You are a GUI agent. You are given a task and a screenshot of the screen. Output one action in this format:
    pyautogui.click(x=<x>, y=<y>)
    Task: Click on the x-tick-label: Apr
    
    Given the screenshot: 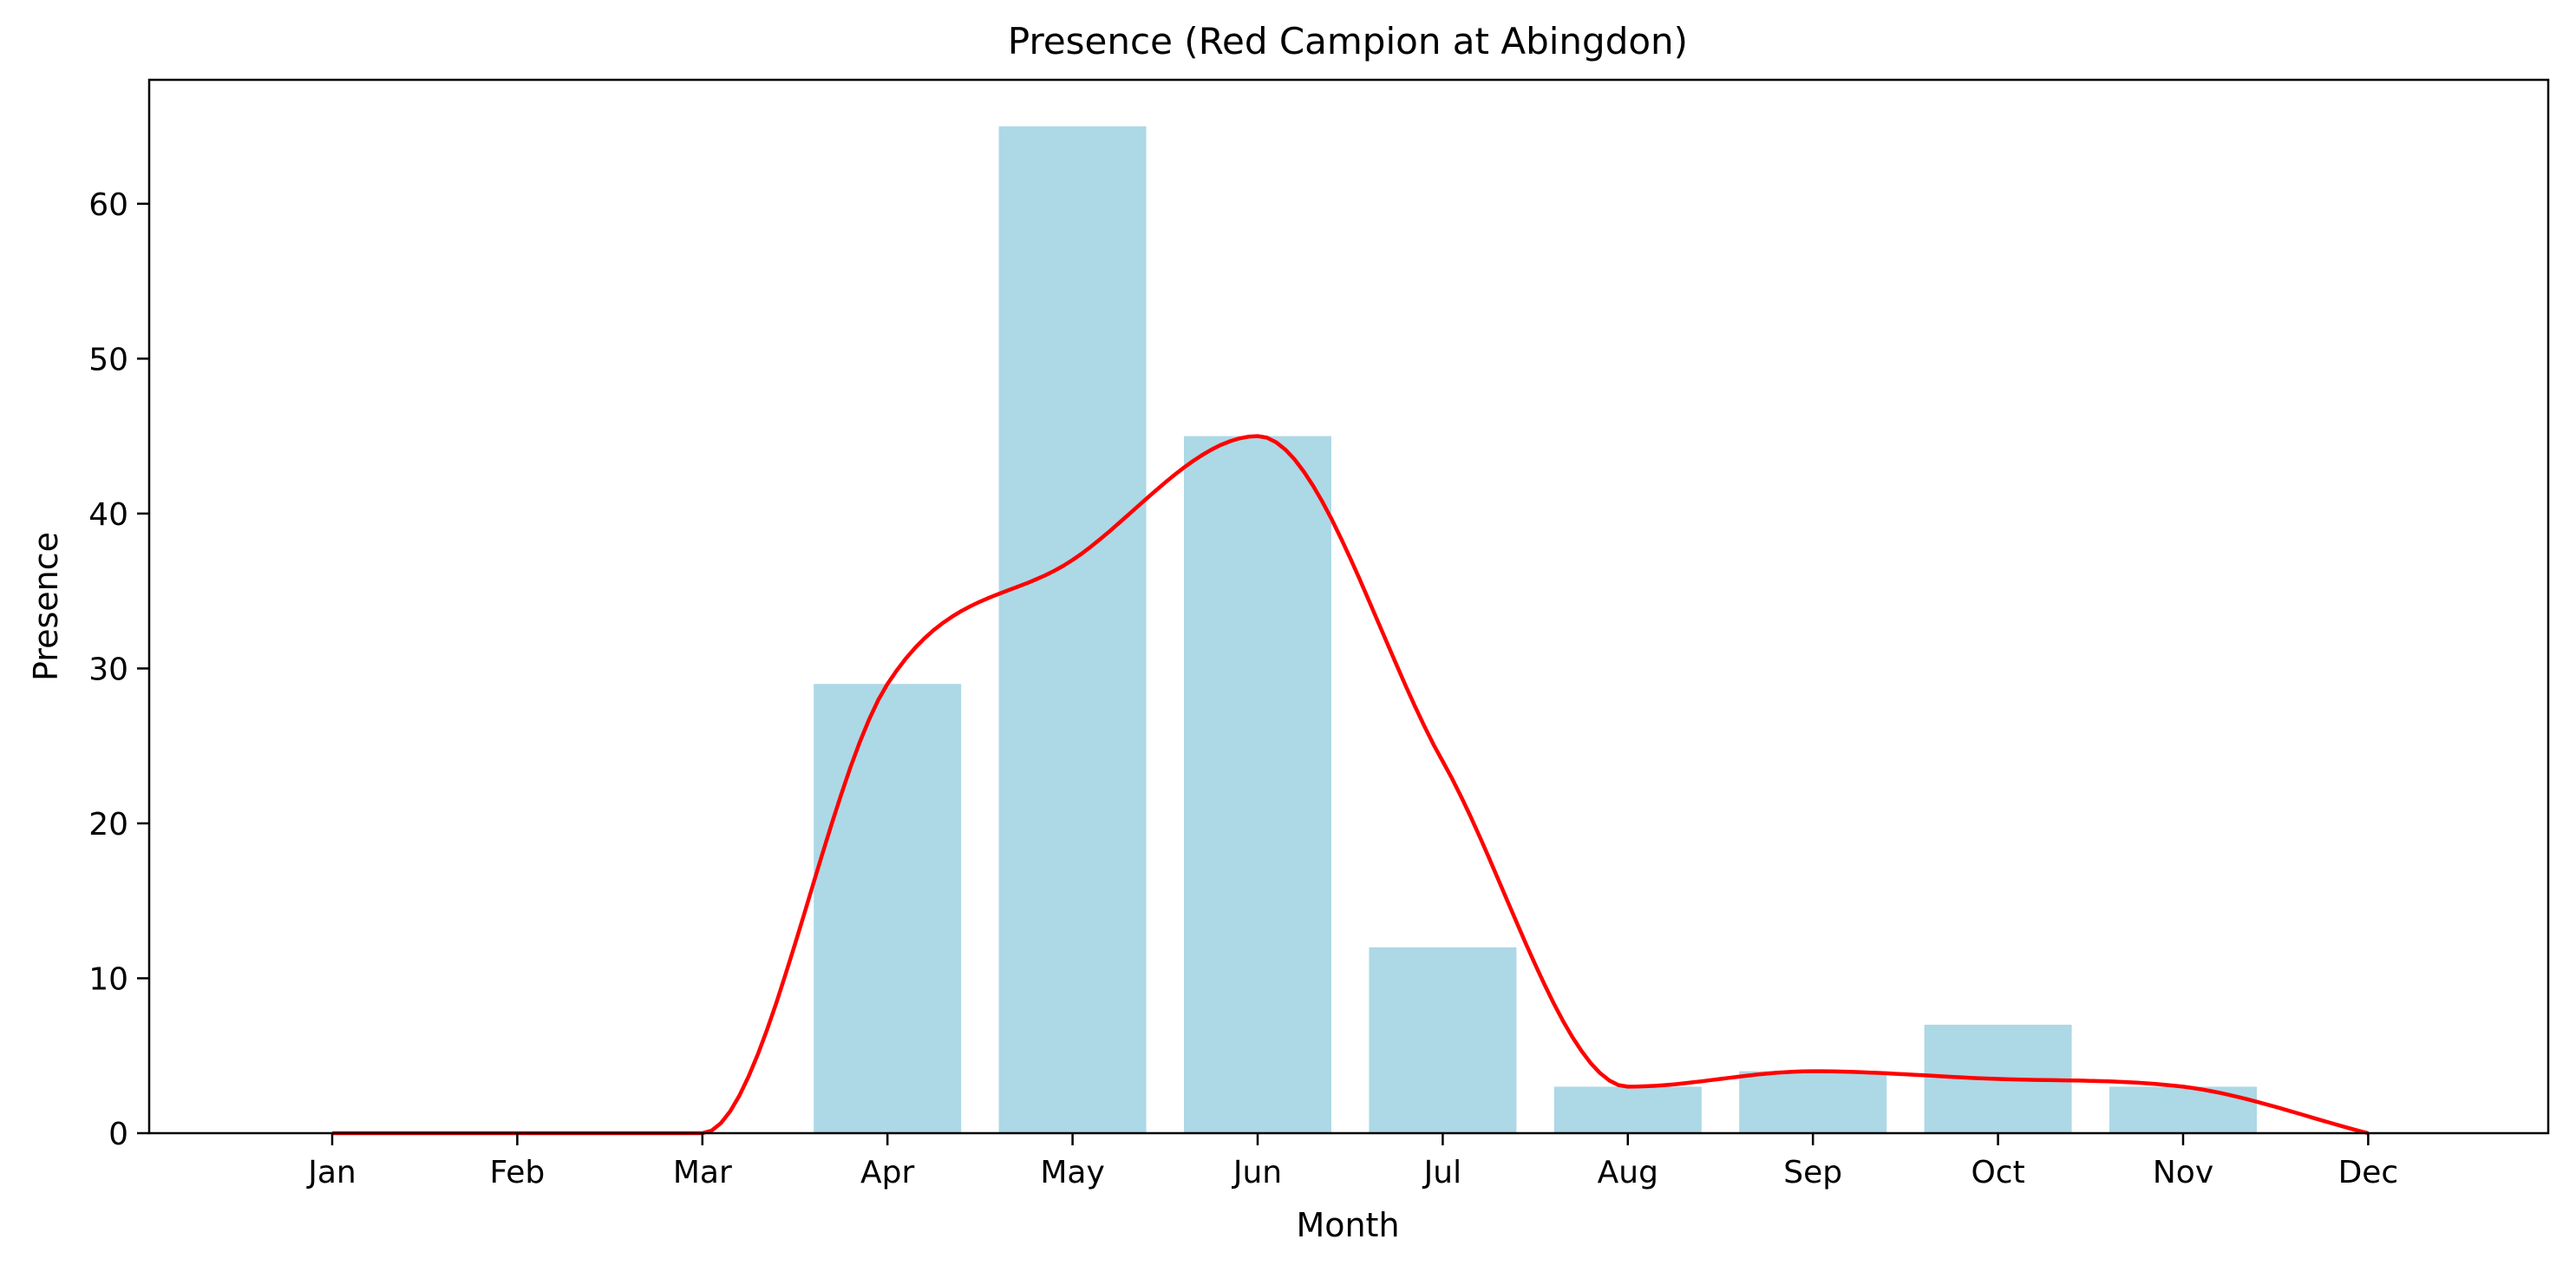 What is the action you would take?
    pyautogui.click(x=887, y=1172)
    